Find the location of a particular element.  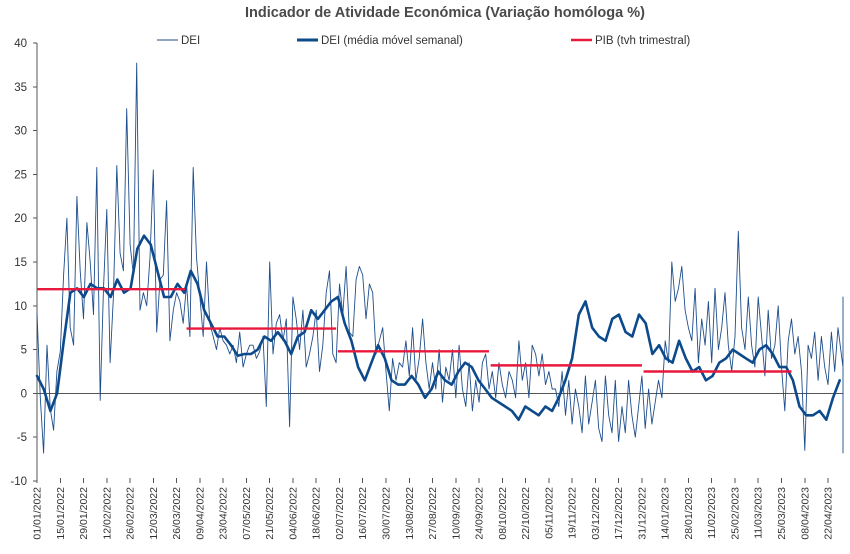

x-tick-label: 08/10/2022 is located at coordinates (503, 513).